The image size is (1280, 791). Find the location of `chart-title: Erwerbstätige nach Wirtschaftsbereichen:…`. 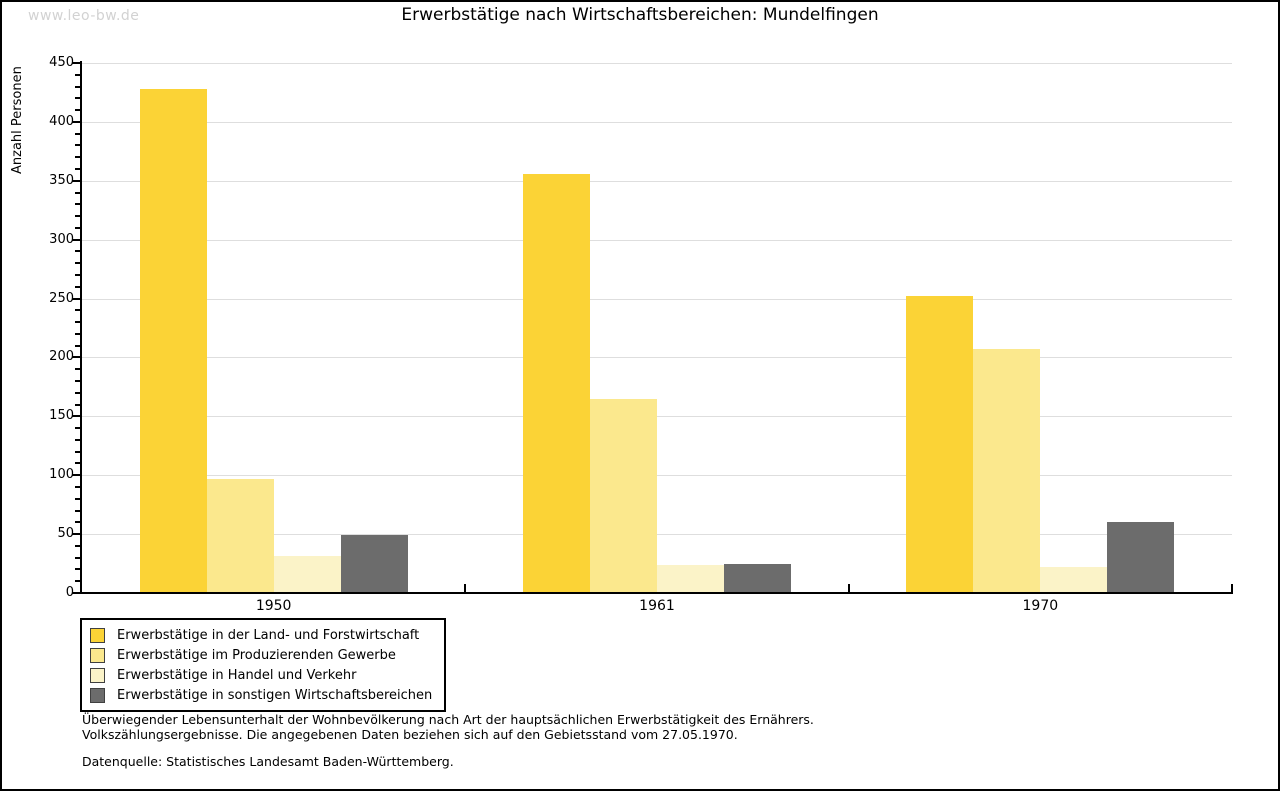

chart-title: Erwerbstätige nach Wirtschaftsbereichen:… is located at coordinates (640, 15).